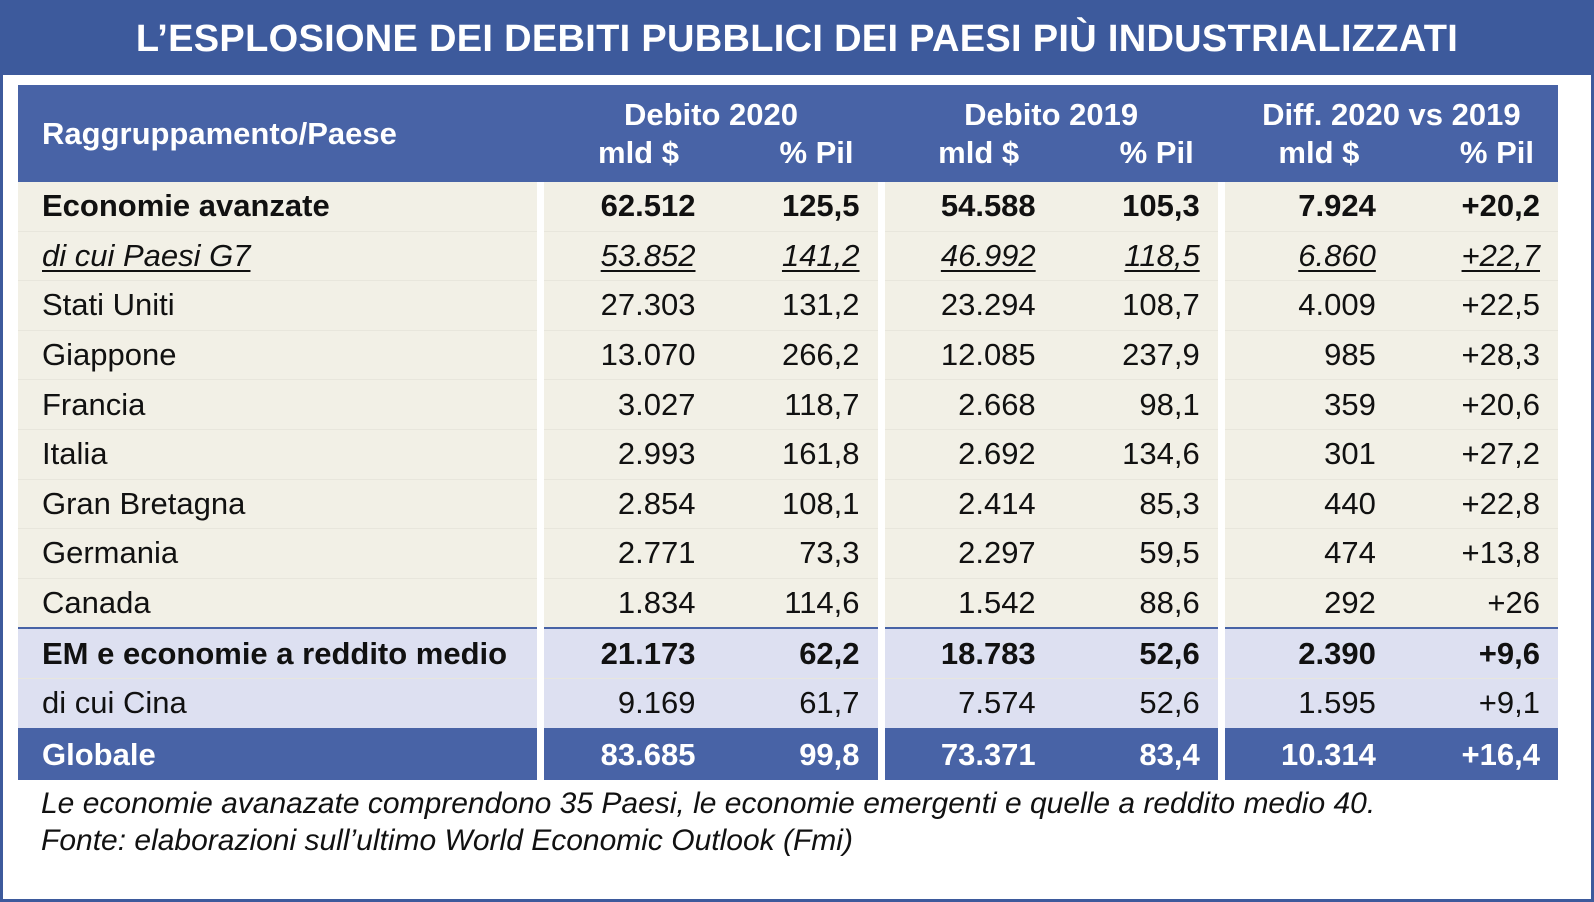  What do you see at coordinates (997, 603) in the screenshot?
I see `value-mld-text: 1.542` at bounding box center [997, 603].